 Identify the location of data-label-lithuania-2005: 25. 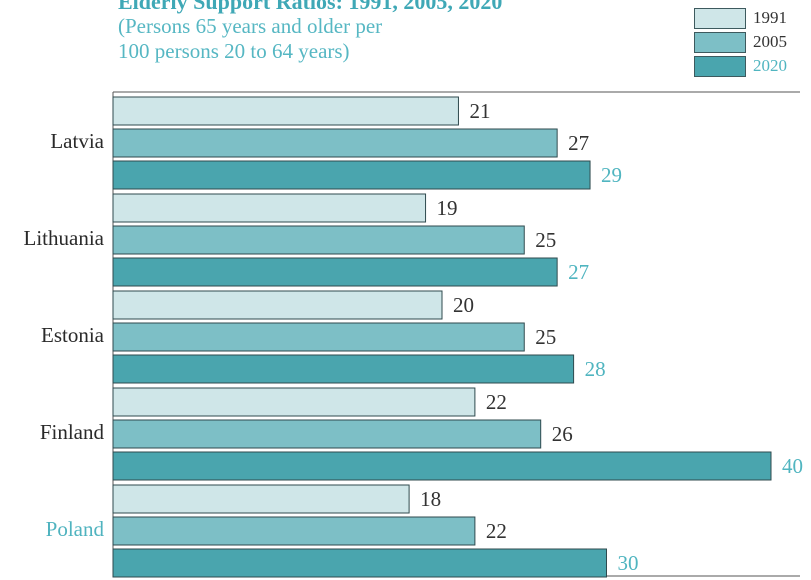
(545, 240).